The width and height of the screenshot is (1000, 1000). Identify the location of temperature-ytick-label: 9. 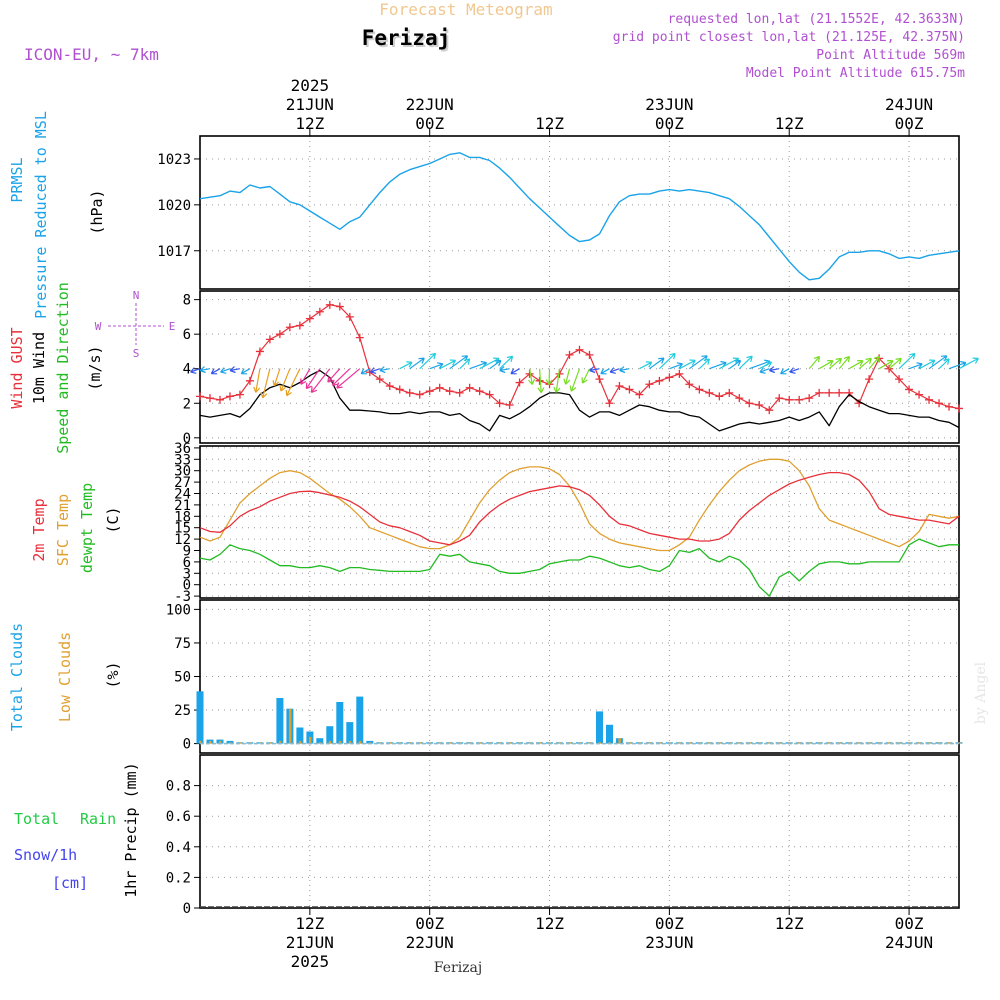
(187, 552).